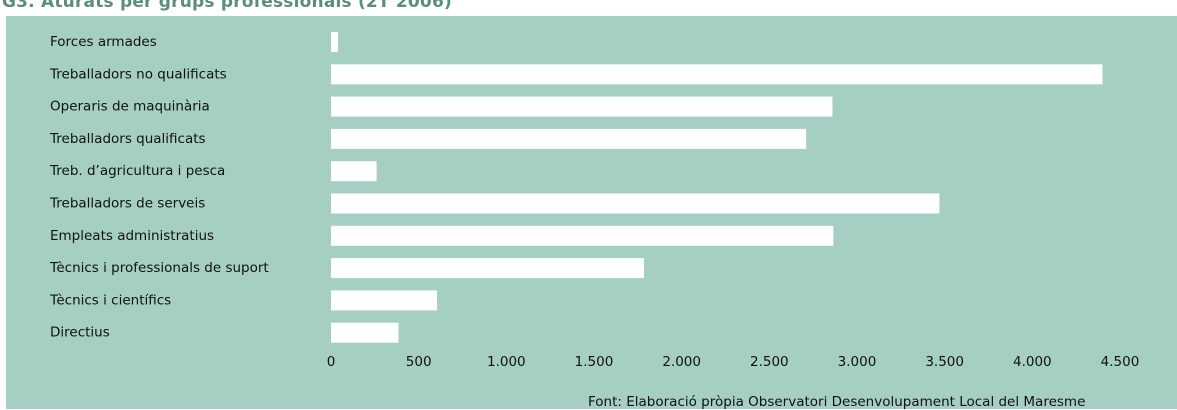 This screenshot has height=410, width=1177. I want to click on bar-treballadors-no-qualificats, so click(717, 74).